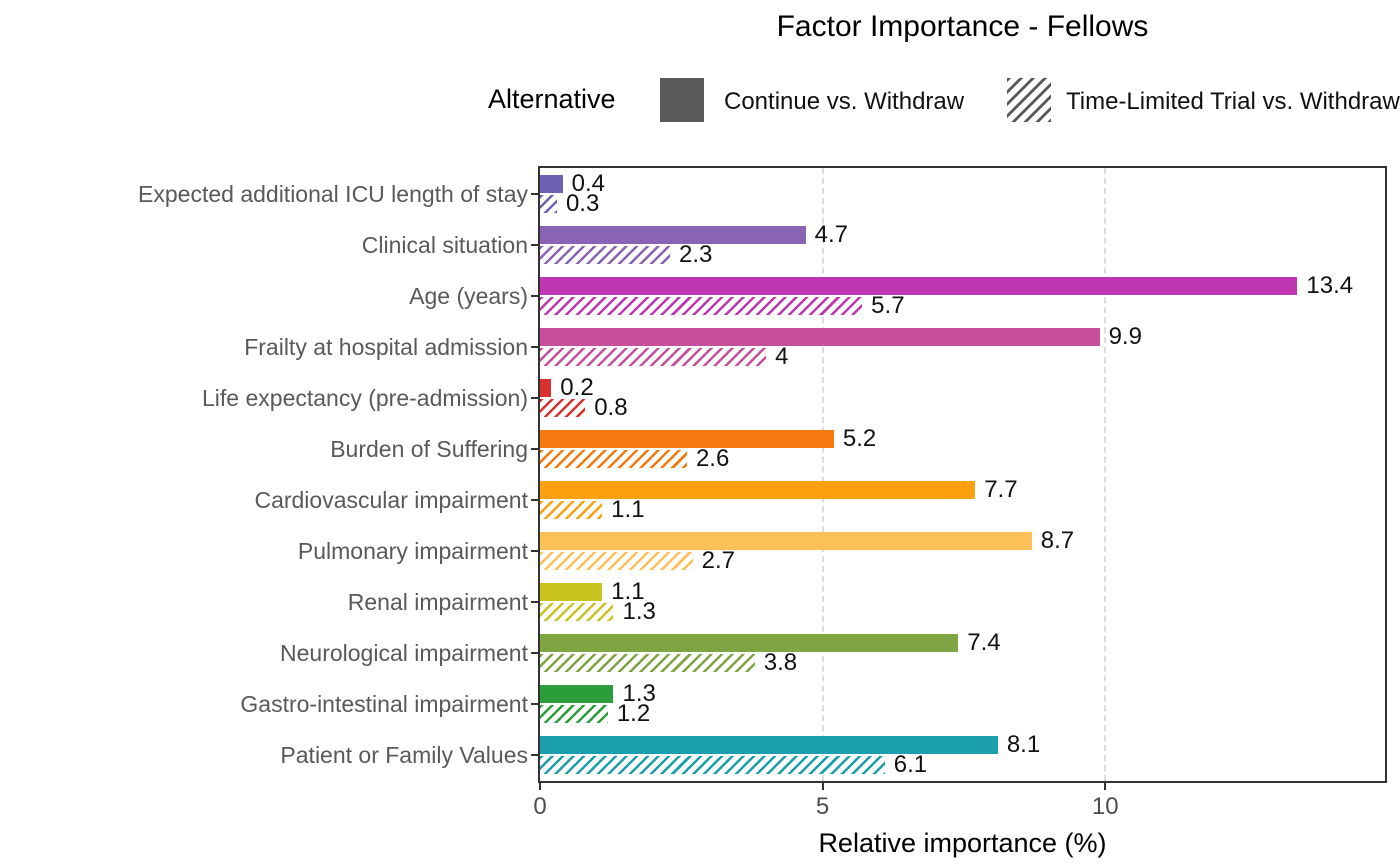 The width and height of the screenshot is (1400, 866). What do you see at coordinates (333, 193) in the screenshot?
I see `category-label: Expected additional ICU length of stay` at bounding box center [333, 193].